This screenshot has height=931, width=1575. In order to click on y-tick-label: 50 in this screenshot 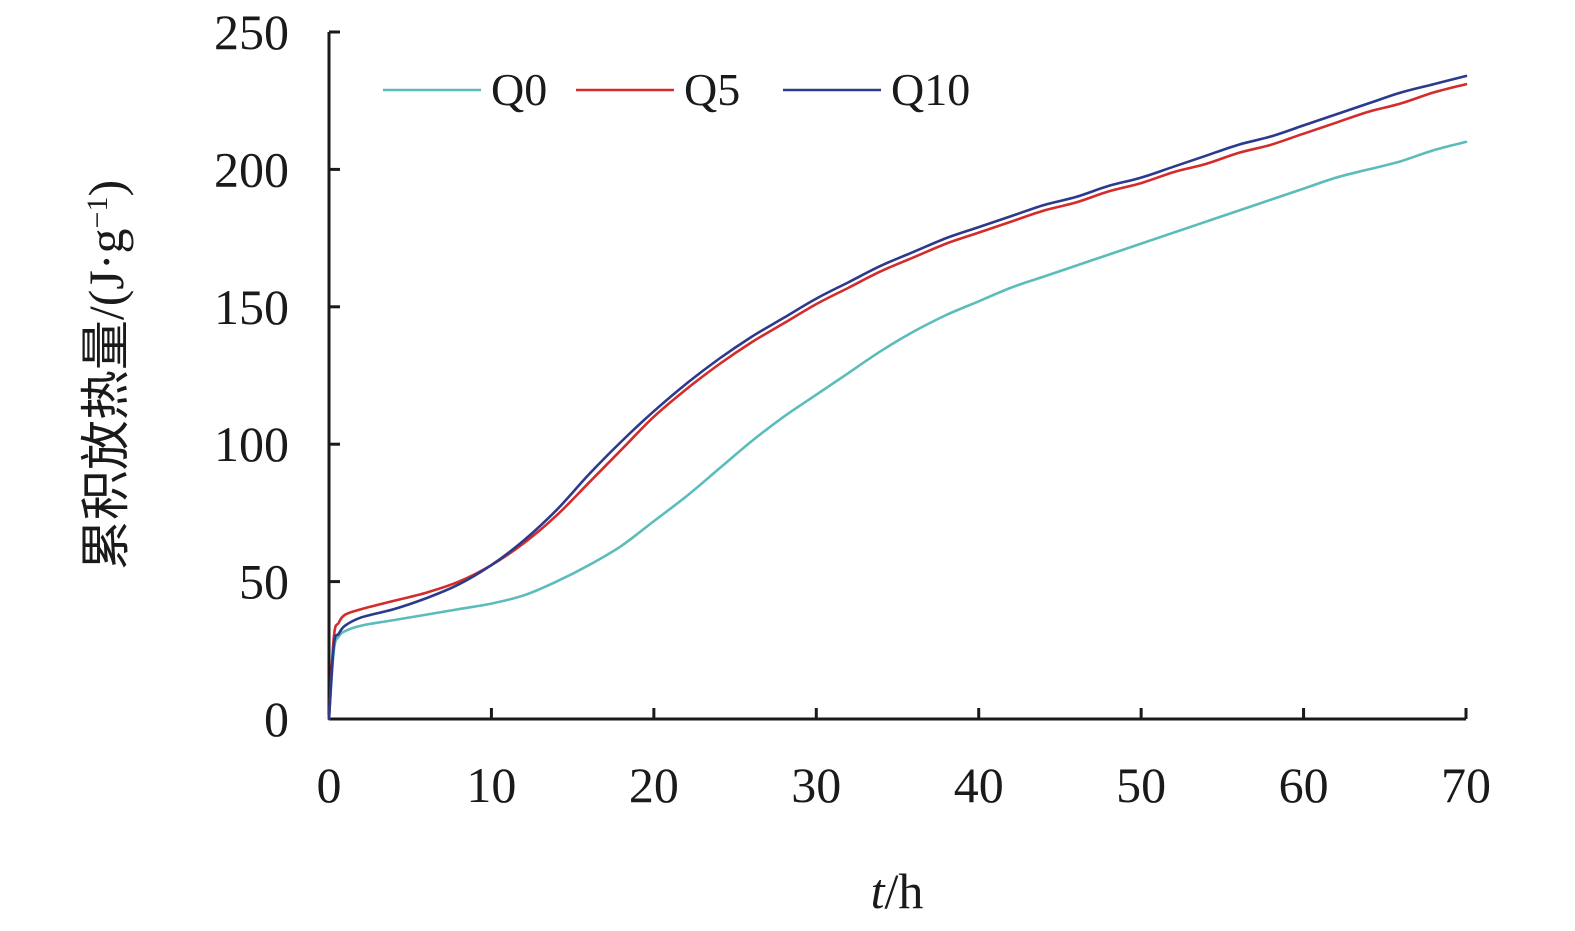, I will do `click(264, 582)`.